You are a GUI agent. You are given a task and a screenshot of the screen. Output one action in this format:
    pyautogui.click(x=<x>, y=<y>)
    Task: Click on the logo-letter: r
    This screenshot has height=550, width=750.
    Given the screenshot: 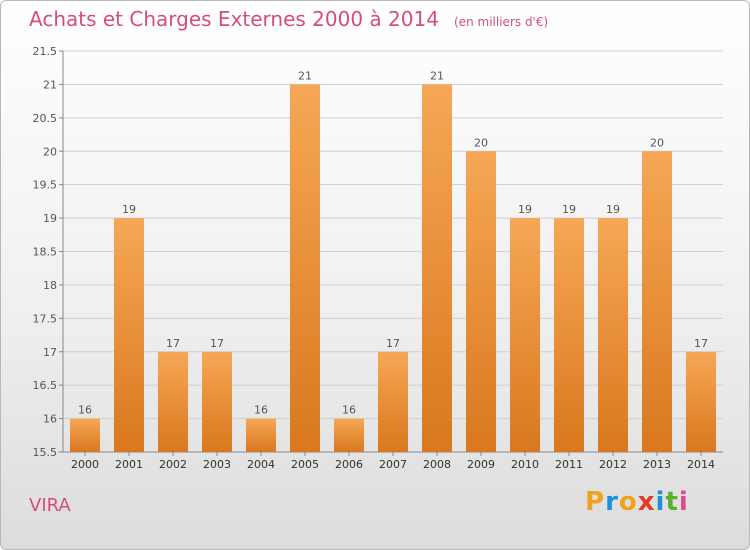 What is the action you would take?
    pyautogui.click(x=612, y=502)
    